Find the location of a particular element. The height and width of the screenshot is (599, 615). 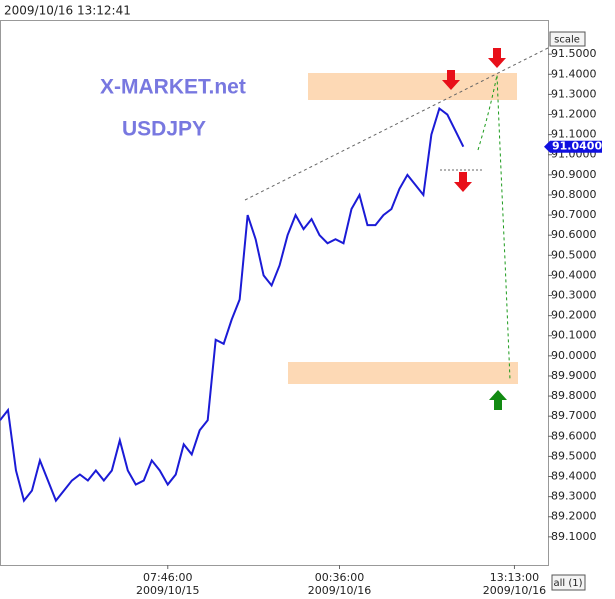

y-tick-label: 90.6000 is located at coordinates (574, 234).